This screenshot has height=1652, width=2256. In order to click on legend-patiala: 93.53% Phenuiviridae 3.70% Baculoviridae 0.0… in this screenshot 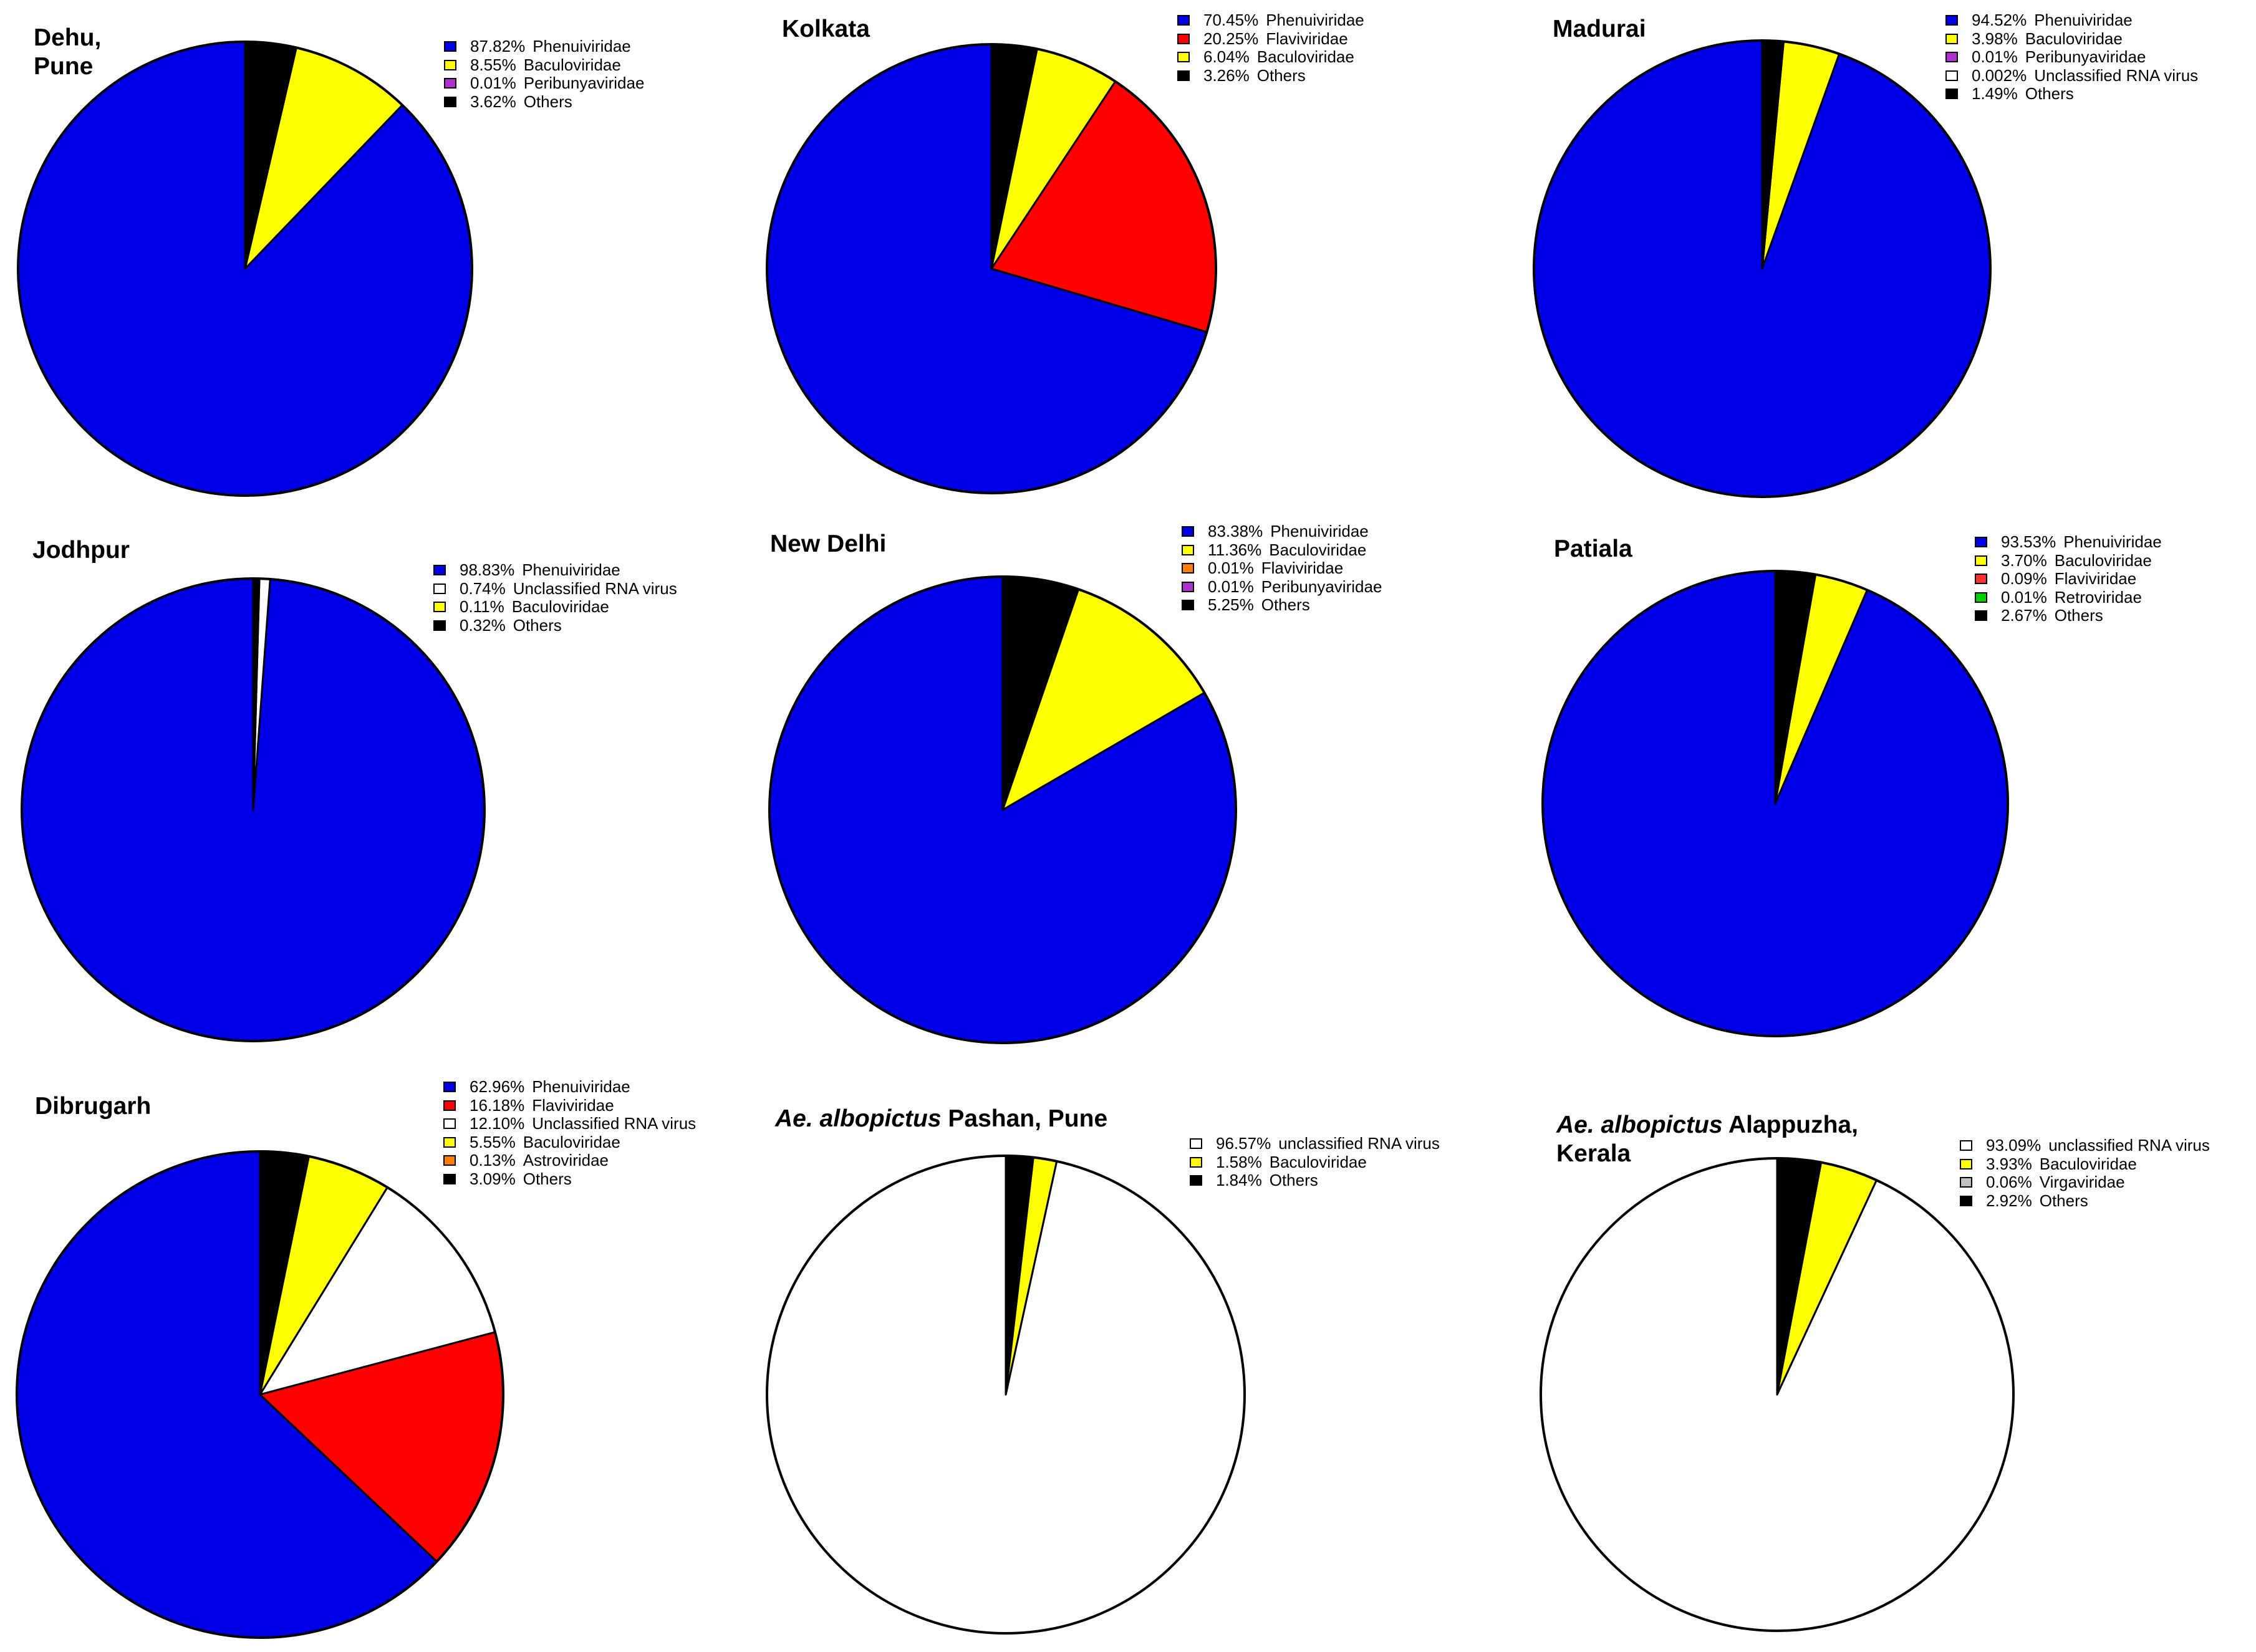, I will do `click(2069, 578)`.